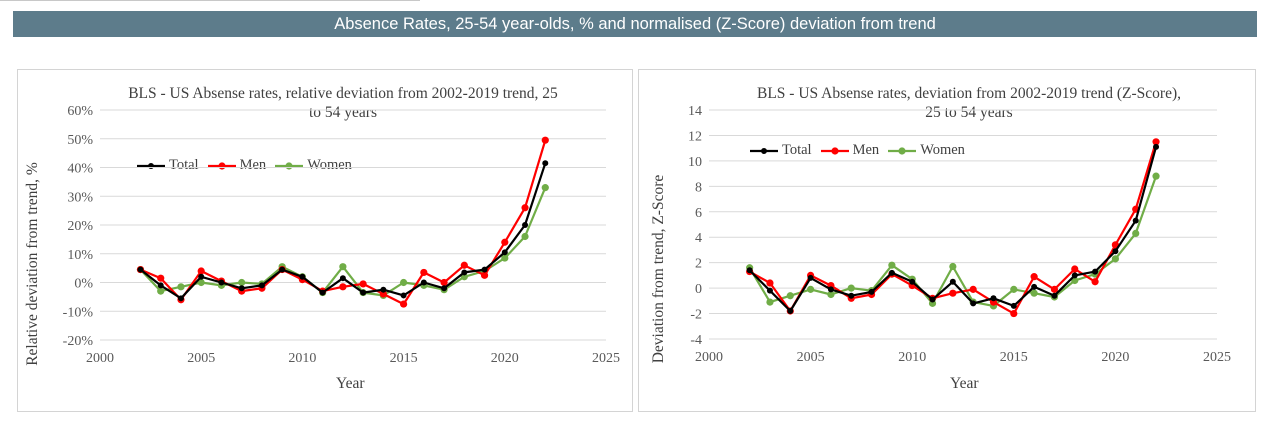  What do you see at coordinates (253, 165) in the screenshot?
I see `legend-label: Men` at bounding box center [253, 165].